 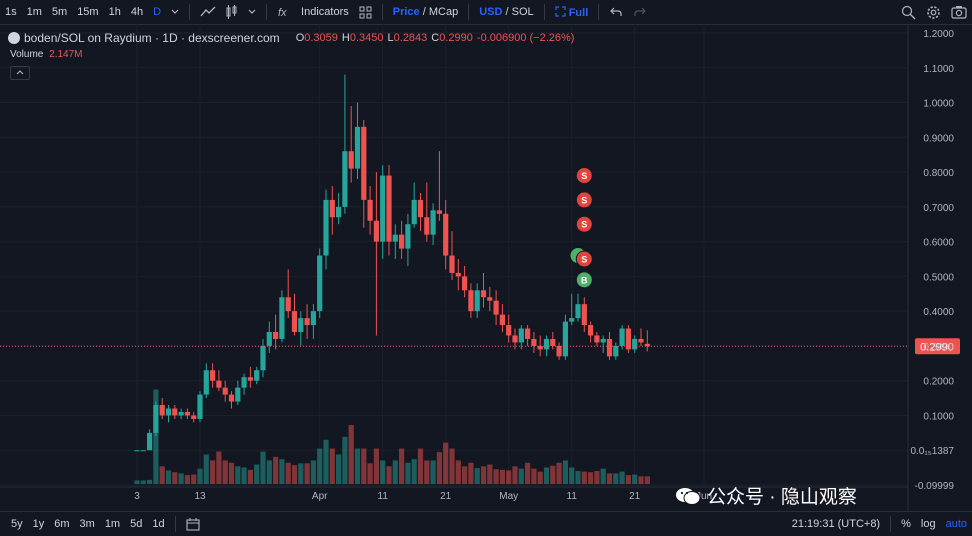 I want to click on price-tick-label: 1.0000, so click(x=938, y=104).